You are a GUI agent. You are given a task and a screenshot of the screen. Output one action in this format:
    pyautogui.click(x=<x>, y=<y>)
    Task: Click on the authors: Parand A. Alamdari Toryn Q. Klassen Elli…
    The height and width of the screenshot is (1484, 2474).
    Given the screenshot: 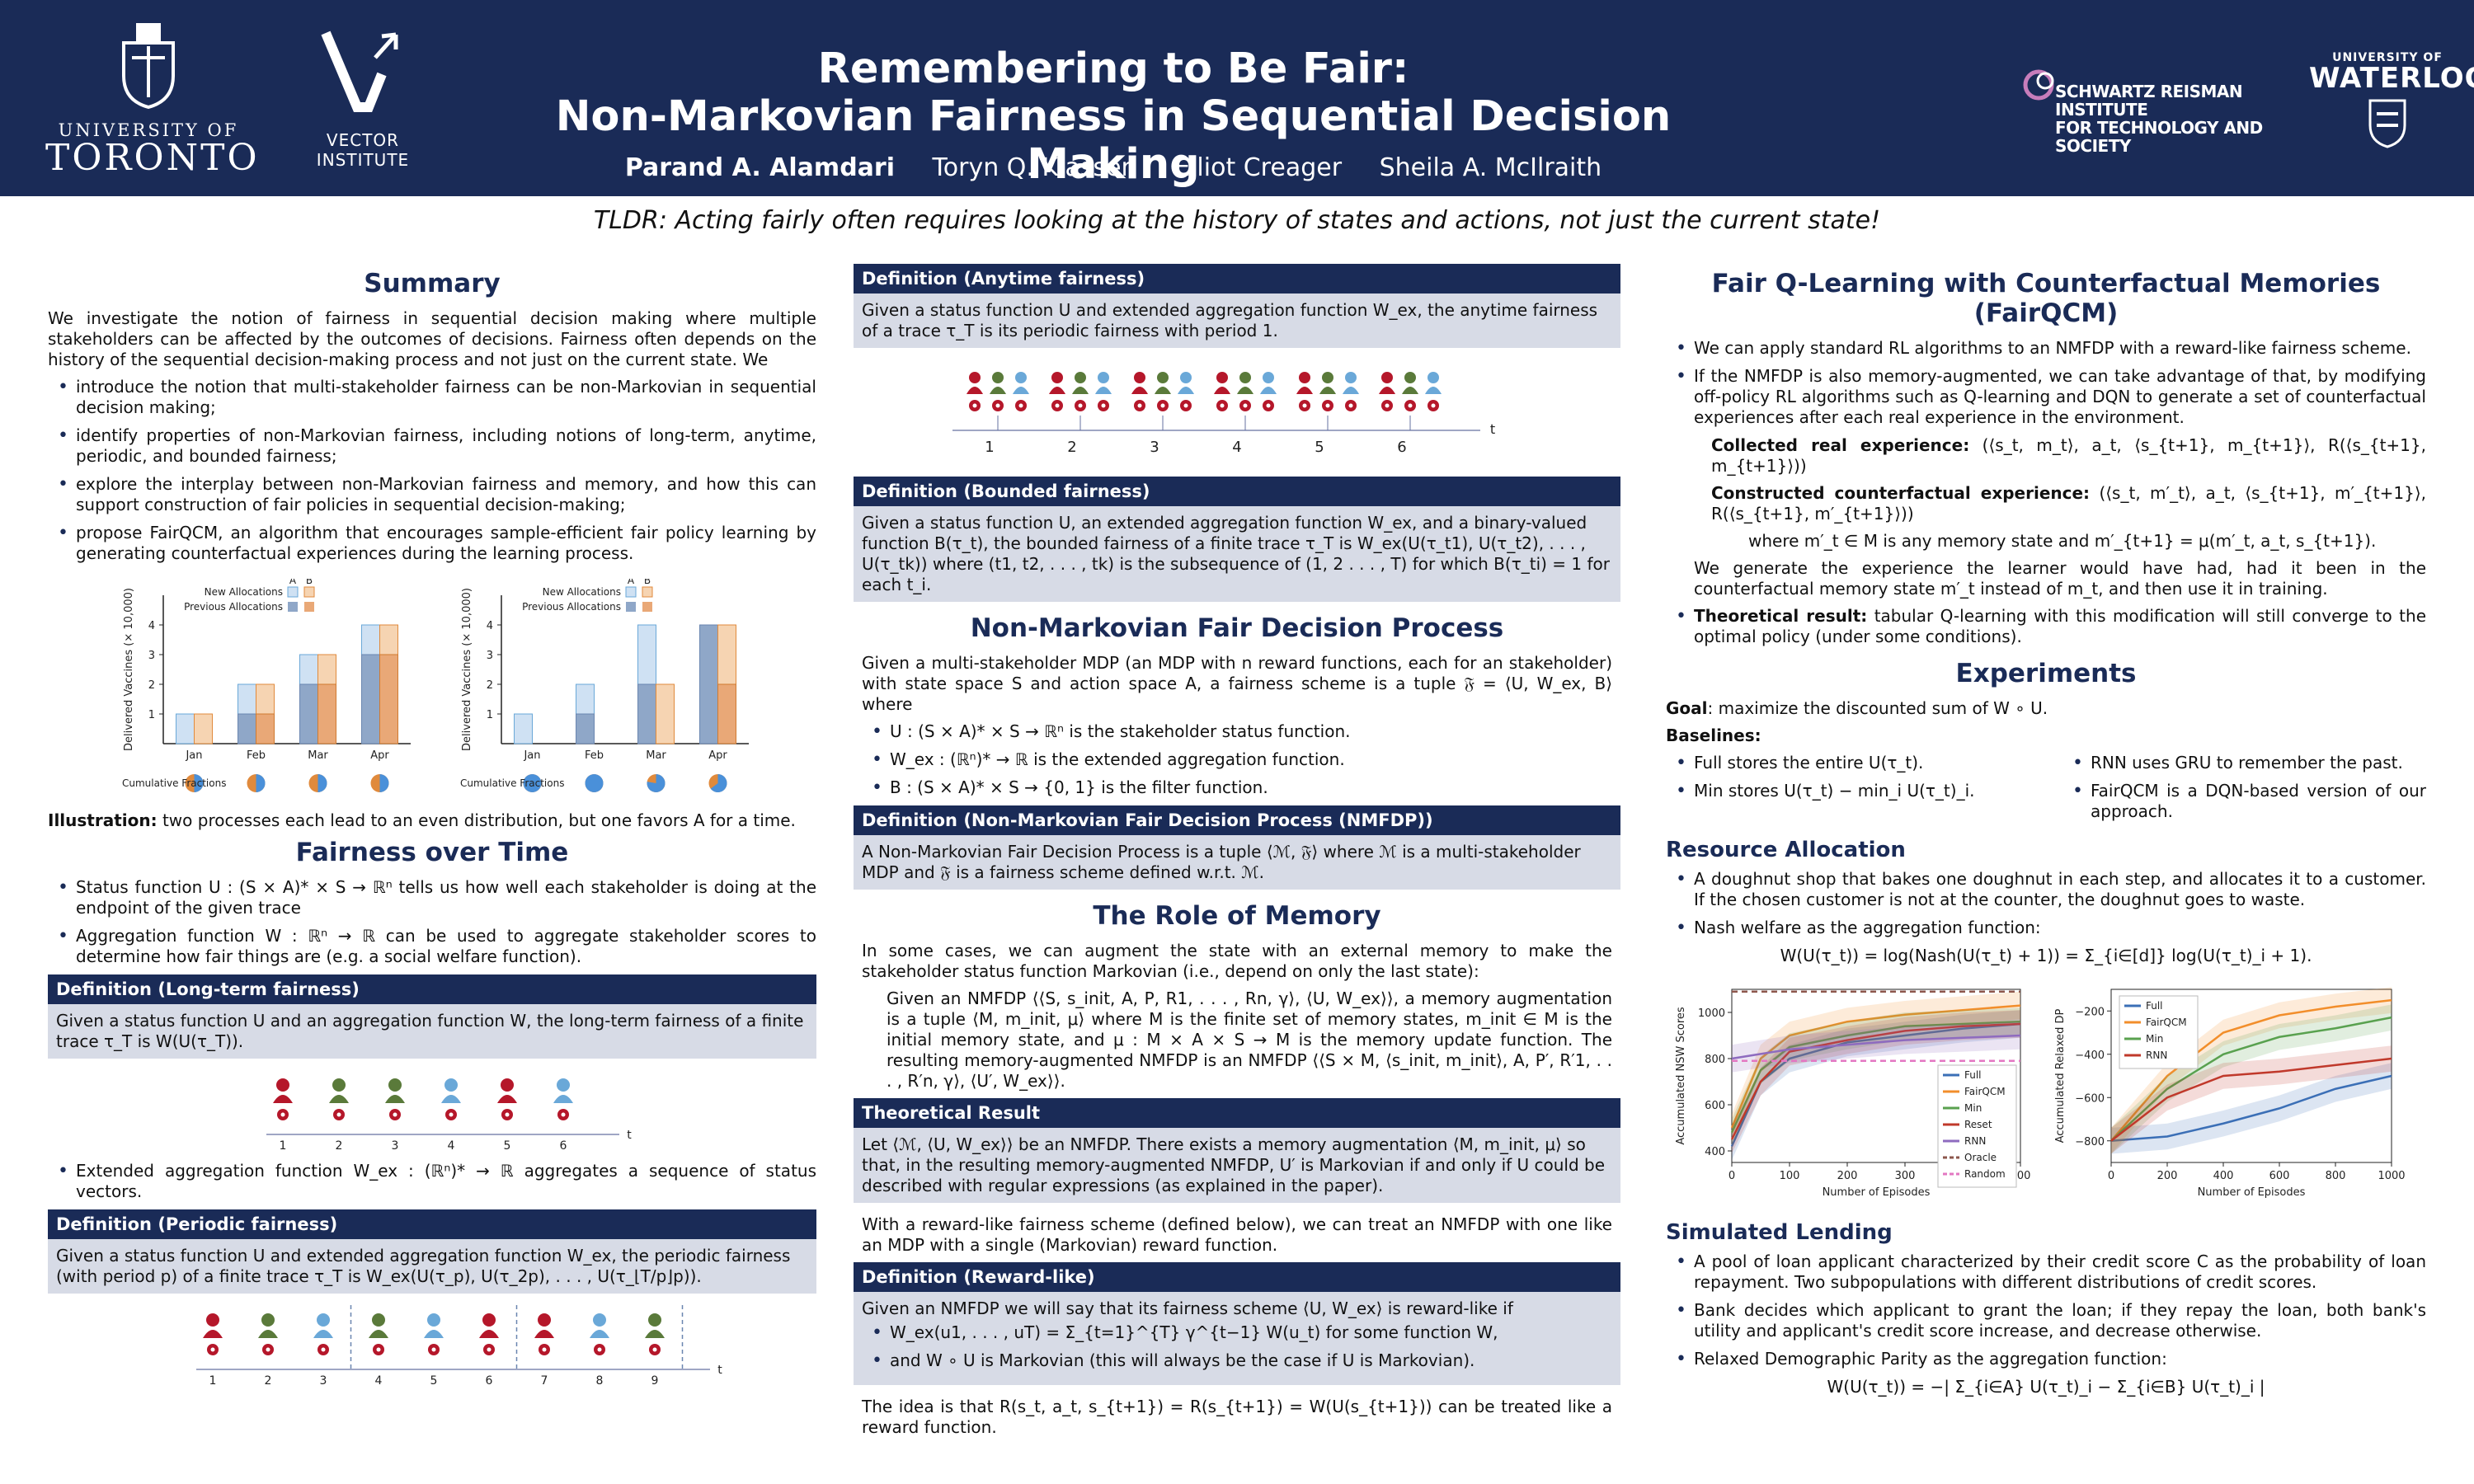 What is the action you would take?
    pyautogui.click(x=1113, y=167)
    